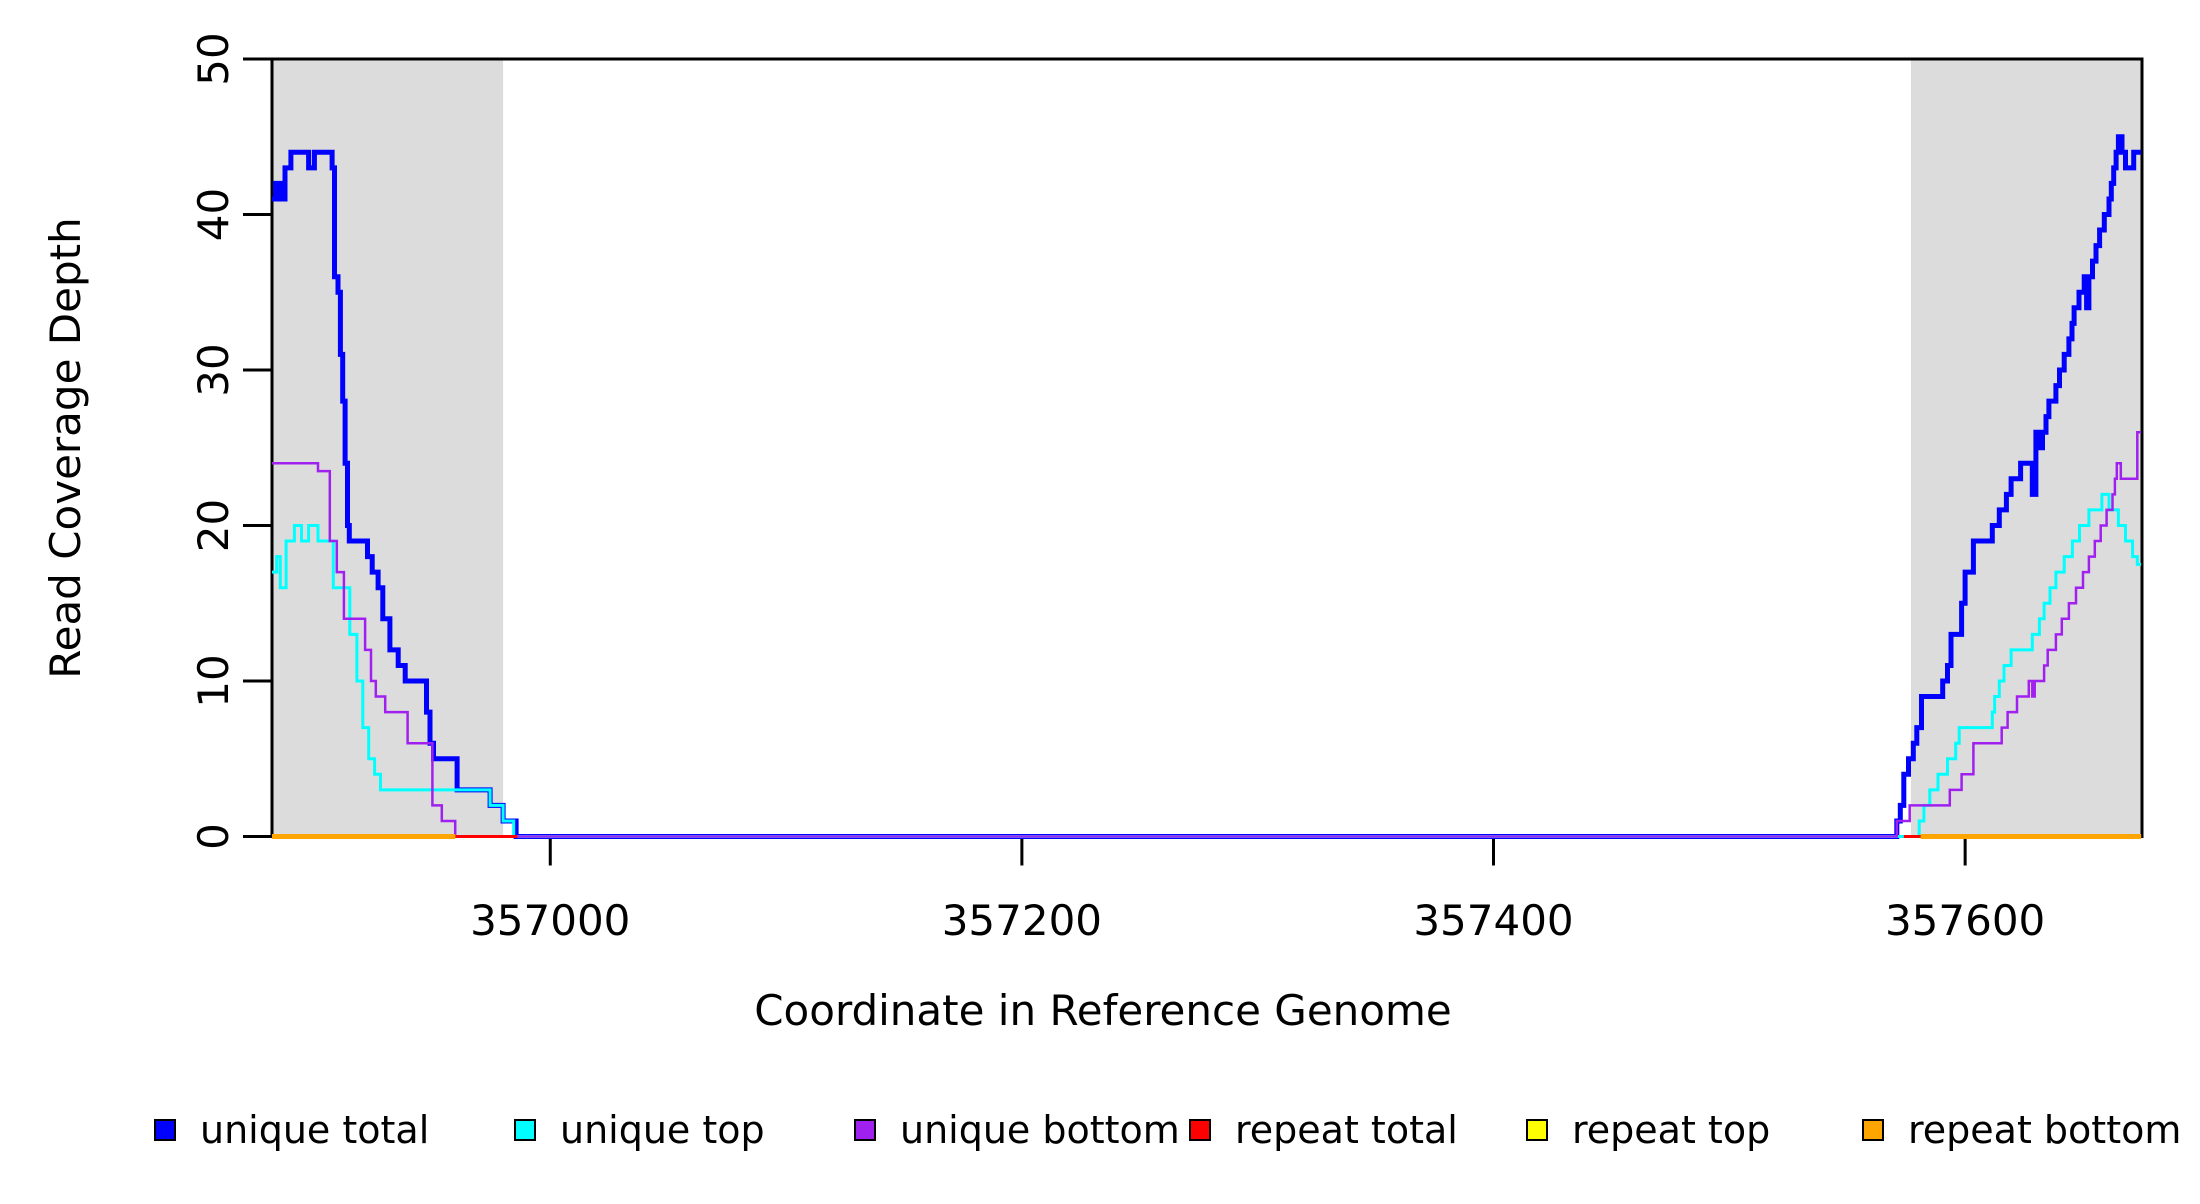 The height and width of the screenshot is (1204, 2200). Describe the element at coordinates (213, 680) in the screenshot. I see `y-tick-label: 10` at that location.